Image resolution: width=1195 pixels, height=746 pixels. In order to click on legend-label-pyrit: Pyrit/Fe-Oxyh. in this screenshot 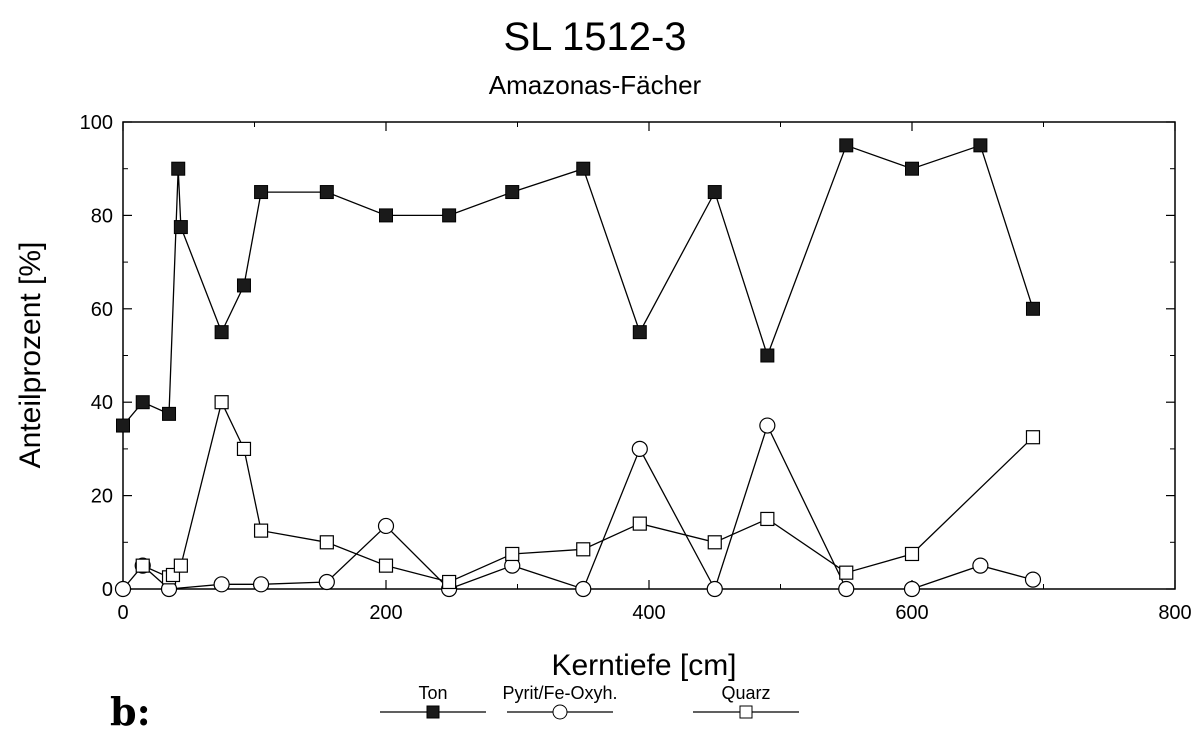, I will do `click(559, 693)`.